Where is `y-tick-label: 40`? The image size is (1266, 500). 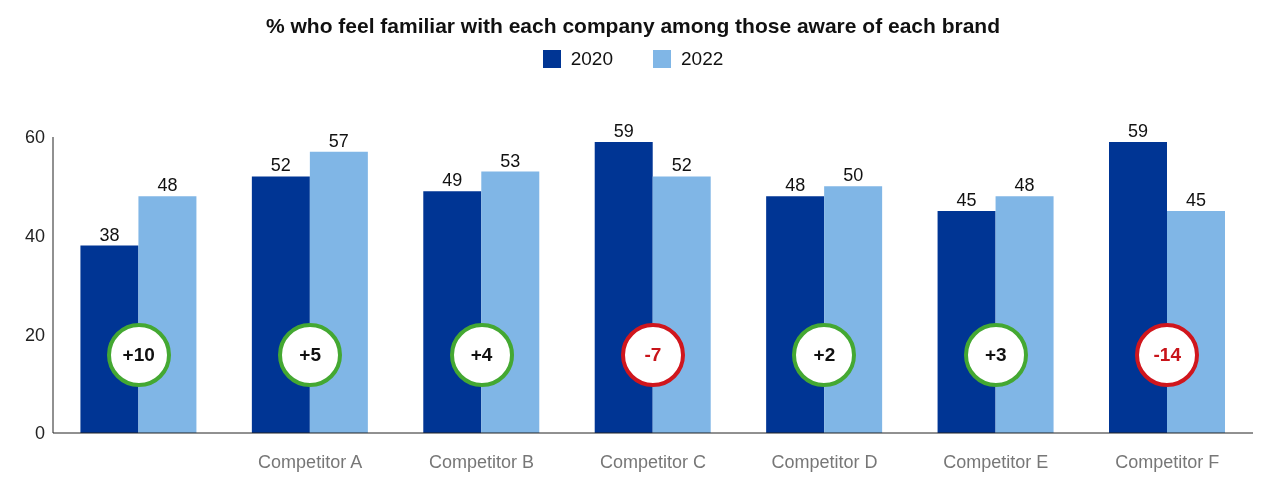 y-tick-label: 40 is located at coordinates (34, 236).